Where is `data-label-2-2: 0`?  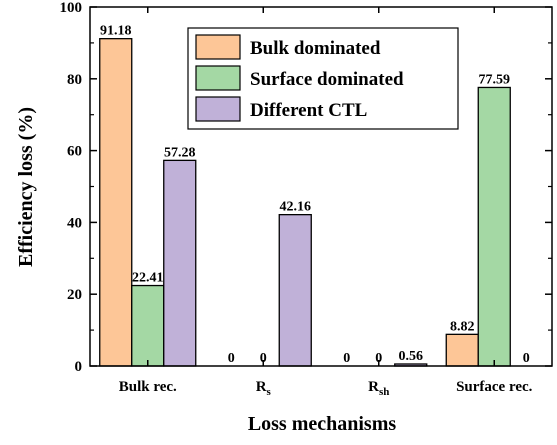 data-label-2-2: 0 is located at coordinates (263, 358).